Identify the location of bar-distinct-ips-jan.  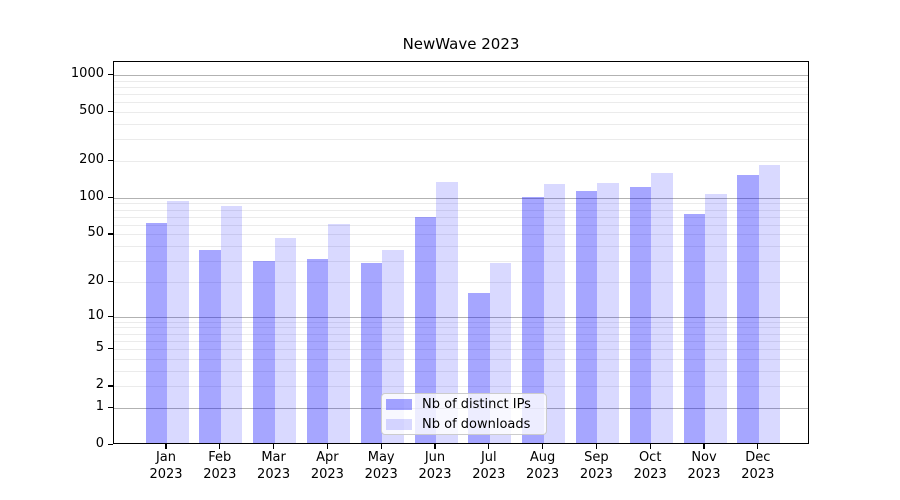
(156, 333).